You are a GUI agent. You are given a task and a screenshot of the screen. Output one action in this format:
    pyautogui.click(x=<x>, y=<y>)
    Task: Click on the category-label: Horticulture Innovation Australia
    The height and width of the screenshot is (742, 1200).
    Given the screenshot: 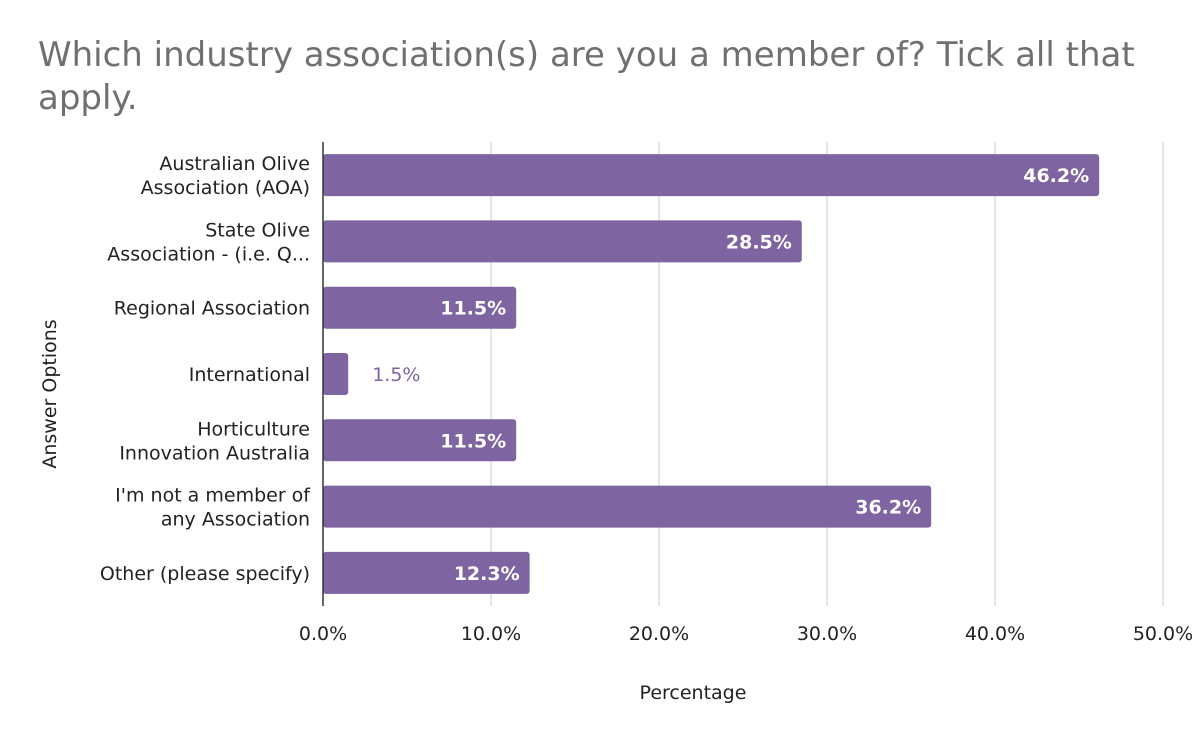 What is the action you would take?
    pyautogui.click(x=214, y=441)
    